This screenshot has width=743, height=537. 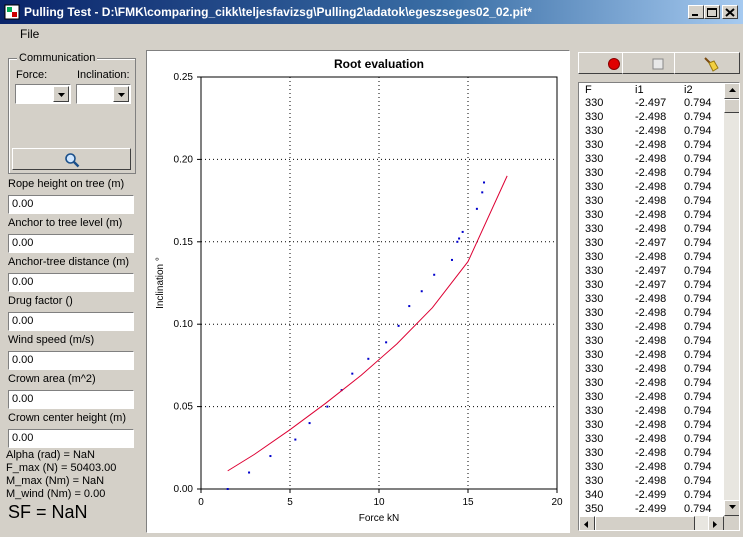 I want to click on chevron-down-icon, so click(x=61, y=95).